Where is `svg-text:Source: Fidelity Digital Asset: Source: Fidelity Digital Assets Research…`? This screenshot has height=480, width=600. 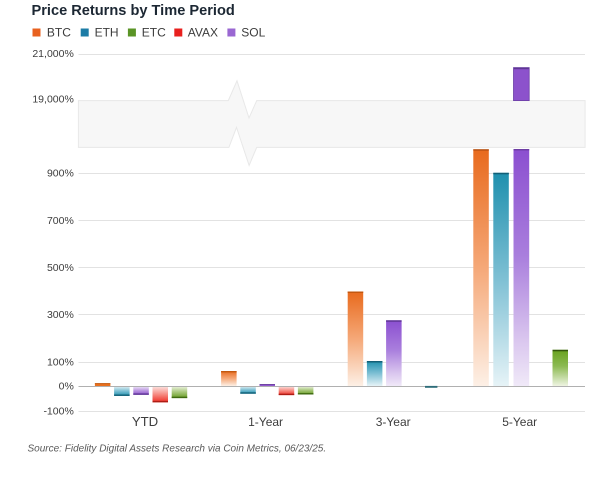
svg-text:Source: Fidelity Digital Asset: Source: Fidelity Digital Assets Research… is located at coordinates (177, 449).